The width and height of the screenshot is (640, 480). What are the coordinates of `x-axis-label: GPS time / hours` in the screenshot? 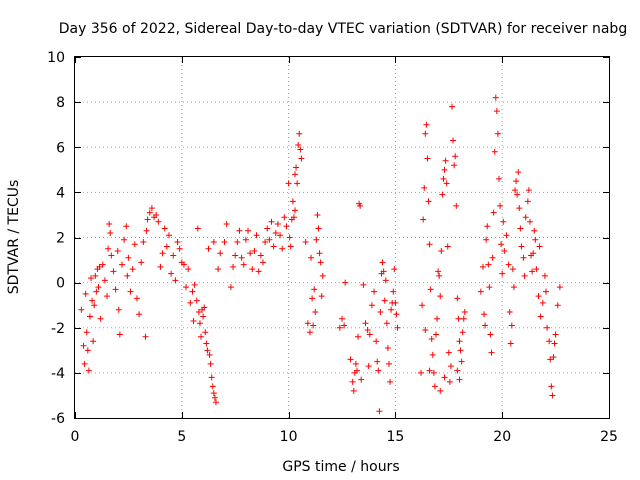 It's located at (340, 467).